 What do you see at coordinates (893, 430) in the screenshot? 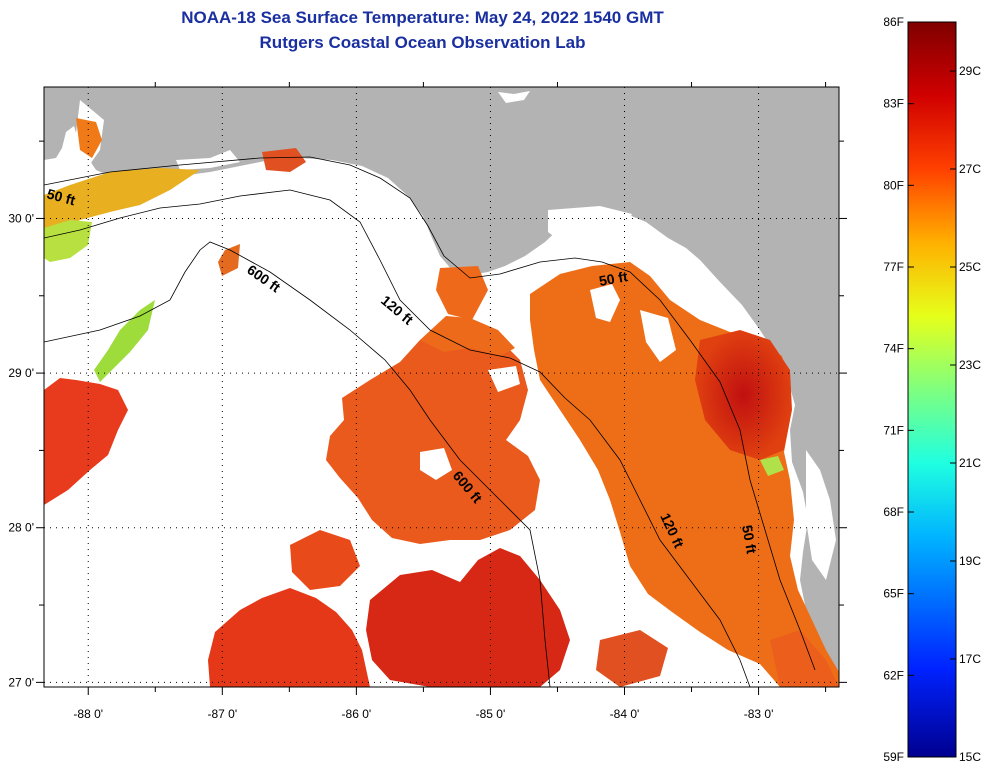
I see `colorbar-f-label: 71F` at bounding box center [893, 430].